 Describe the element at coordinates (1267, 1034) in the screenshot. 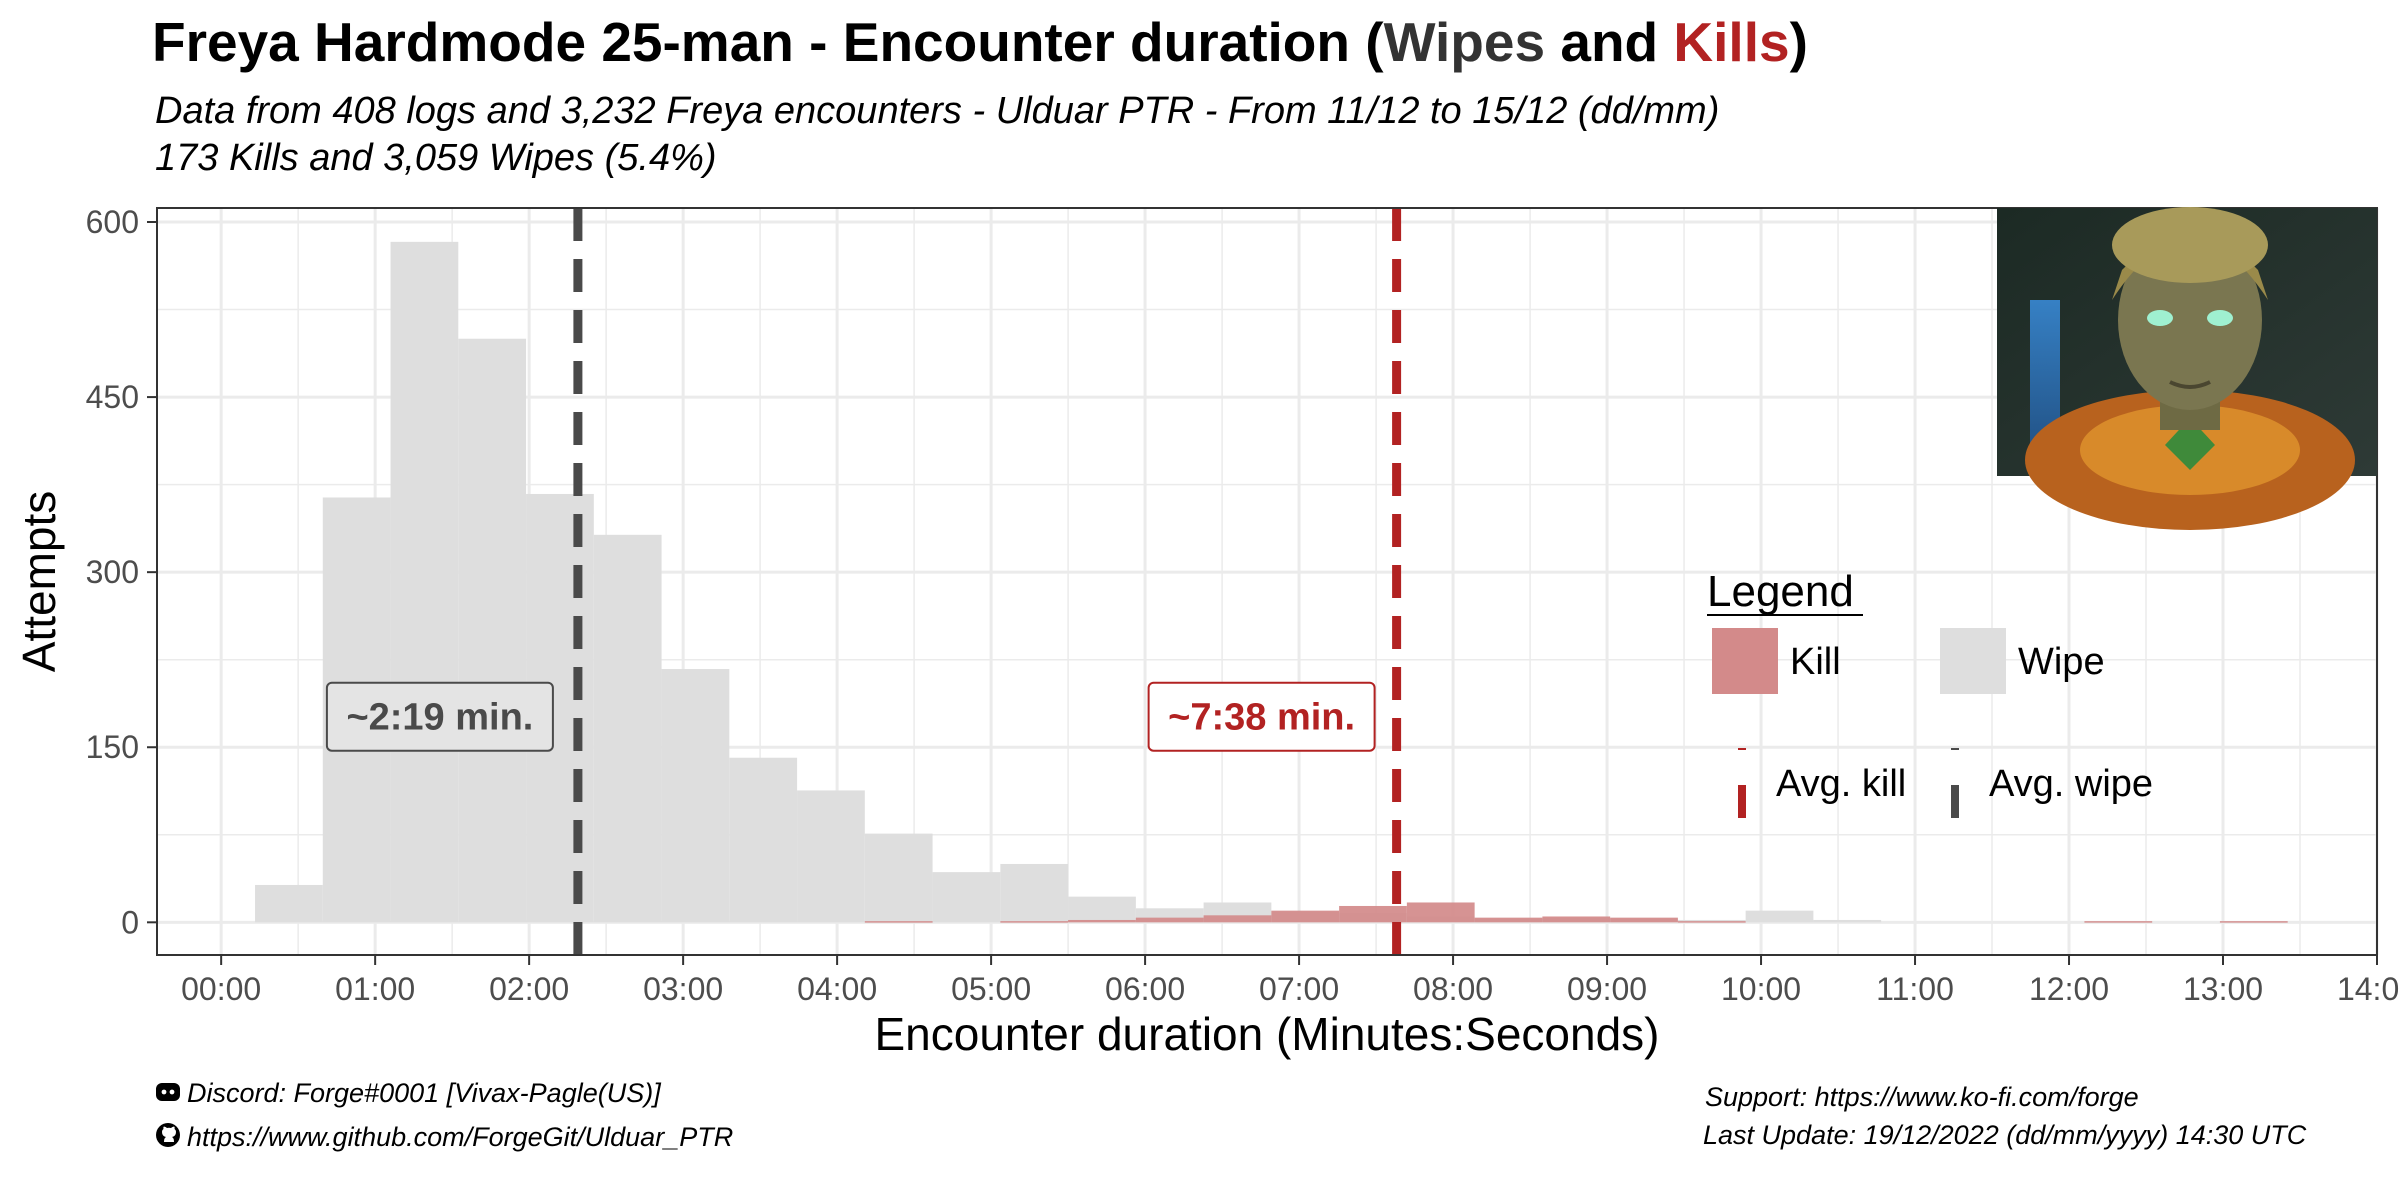

I see `x-axis-label: Encounter duration (Minutes:Seconds)` at that location.